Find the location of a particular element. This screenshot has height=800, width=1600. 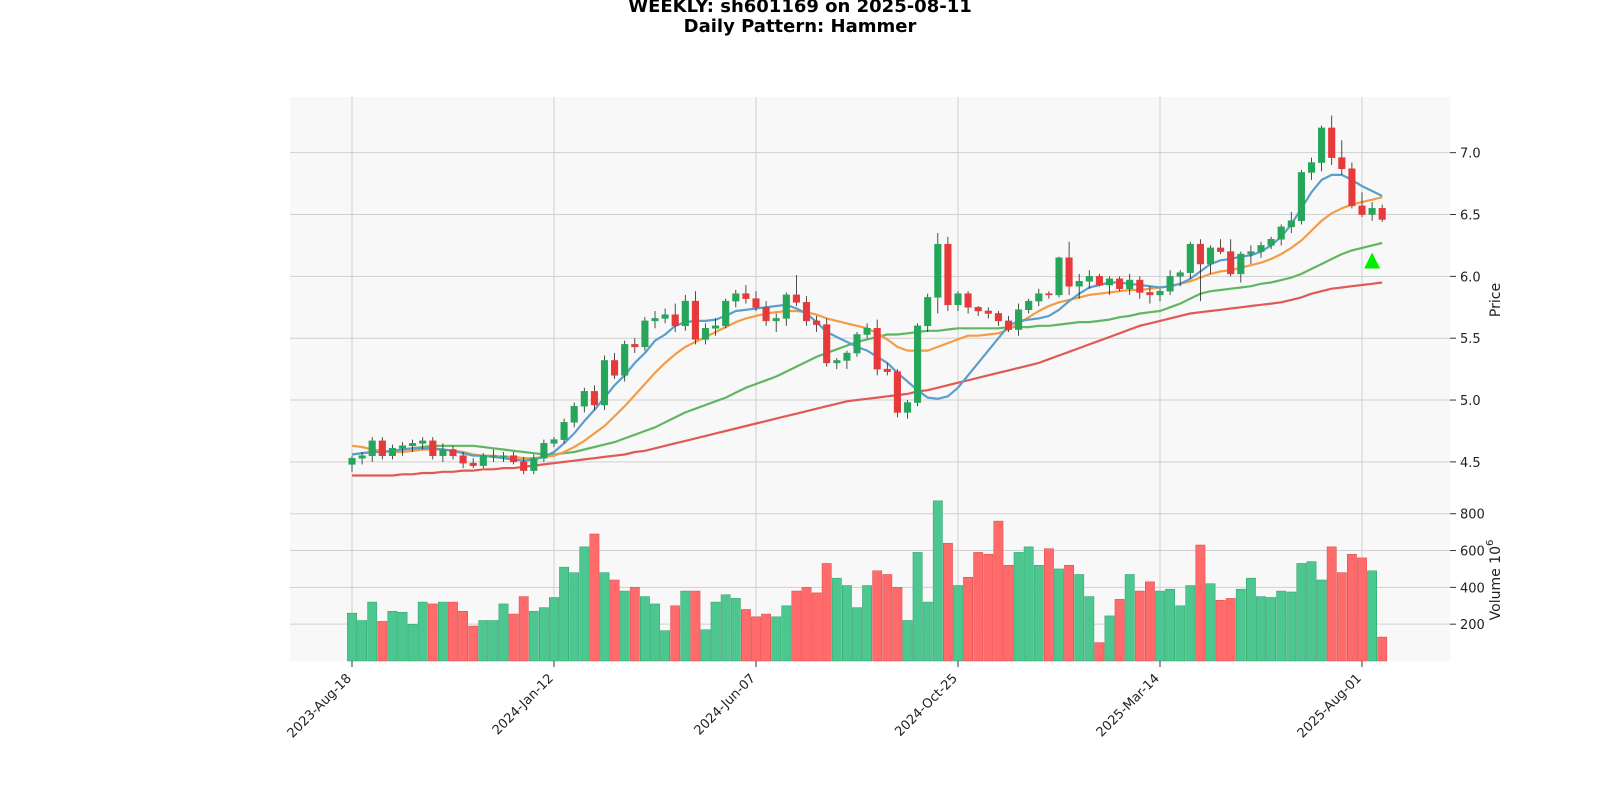

price-tick-label: 6.0 is located at coordinates (1470, 277).